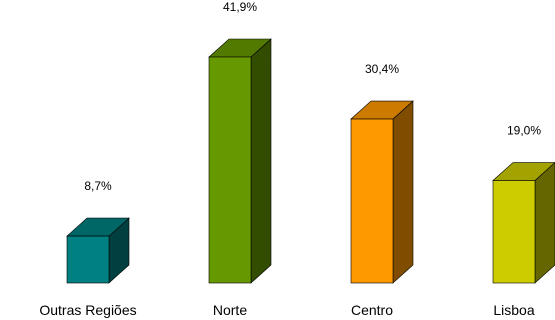 This screenshot has height=320, width=555. Describe the element at coordinates (382, 69) in the screenshot. I see `data-label-2: 30,4%` at that location.